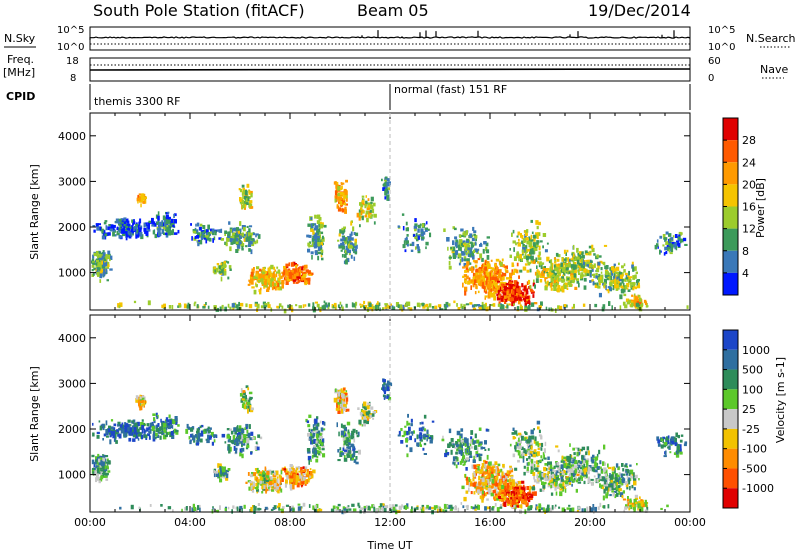 The width and height of the screenshot is (800, 554). Describe the element at coordinates (19, 72) in the screenshot. I see `freq-unit-label: [MHz]` at that location.